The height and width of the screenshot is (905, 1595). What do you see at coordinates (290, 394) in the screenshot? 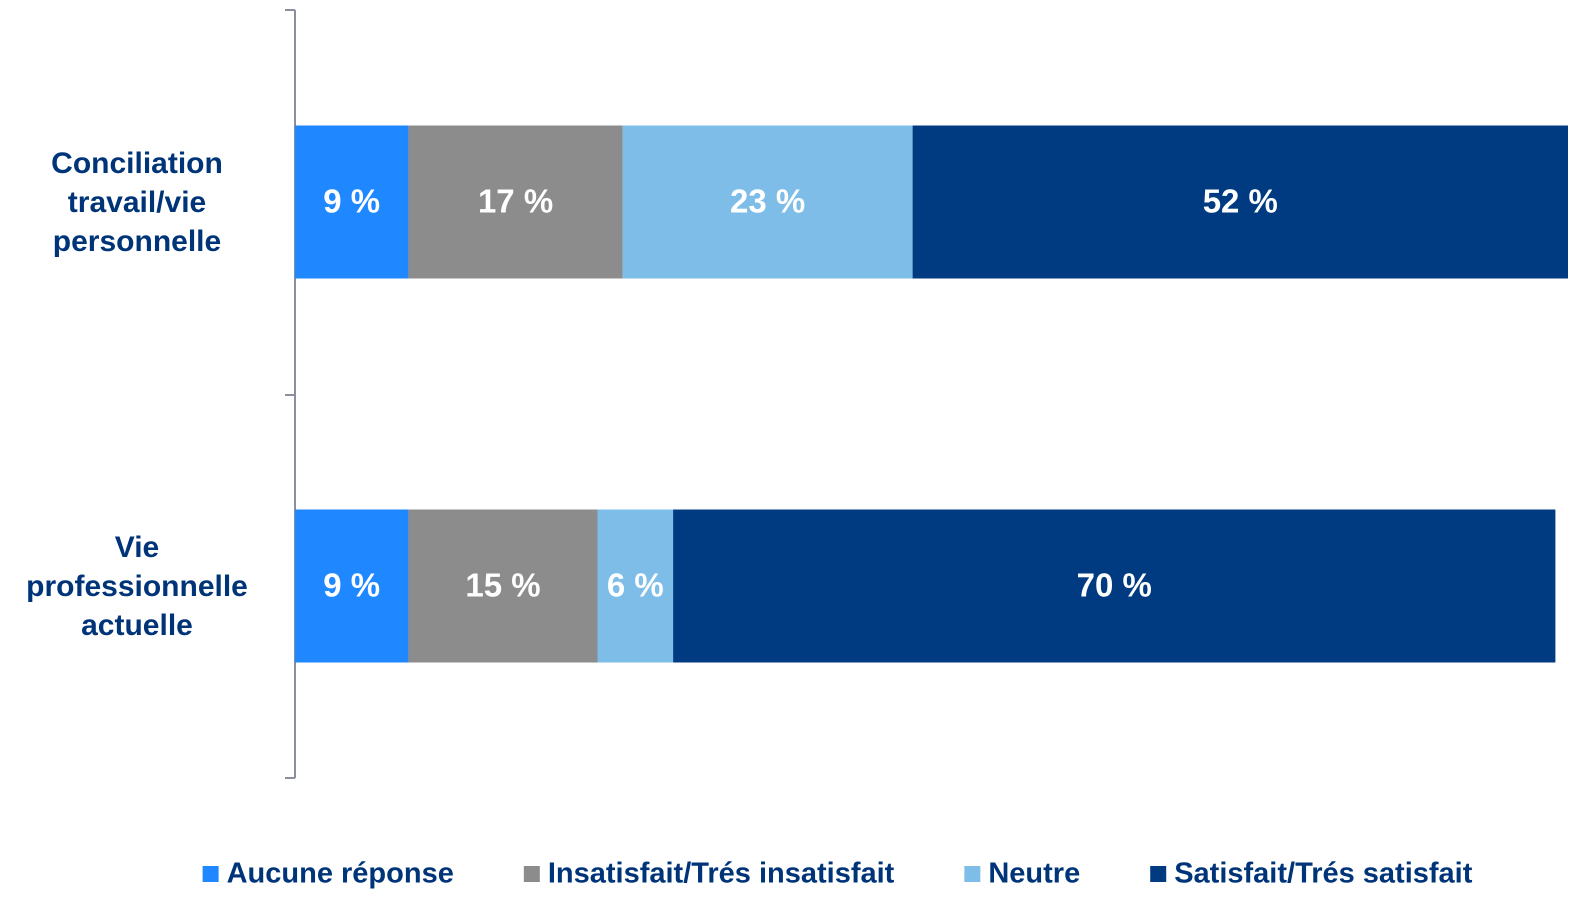
I see `category-axis` at bounding box center [290, 394].